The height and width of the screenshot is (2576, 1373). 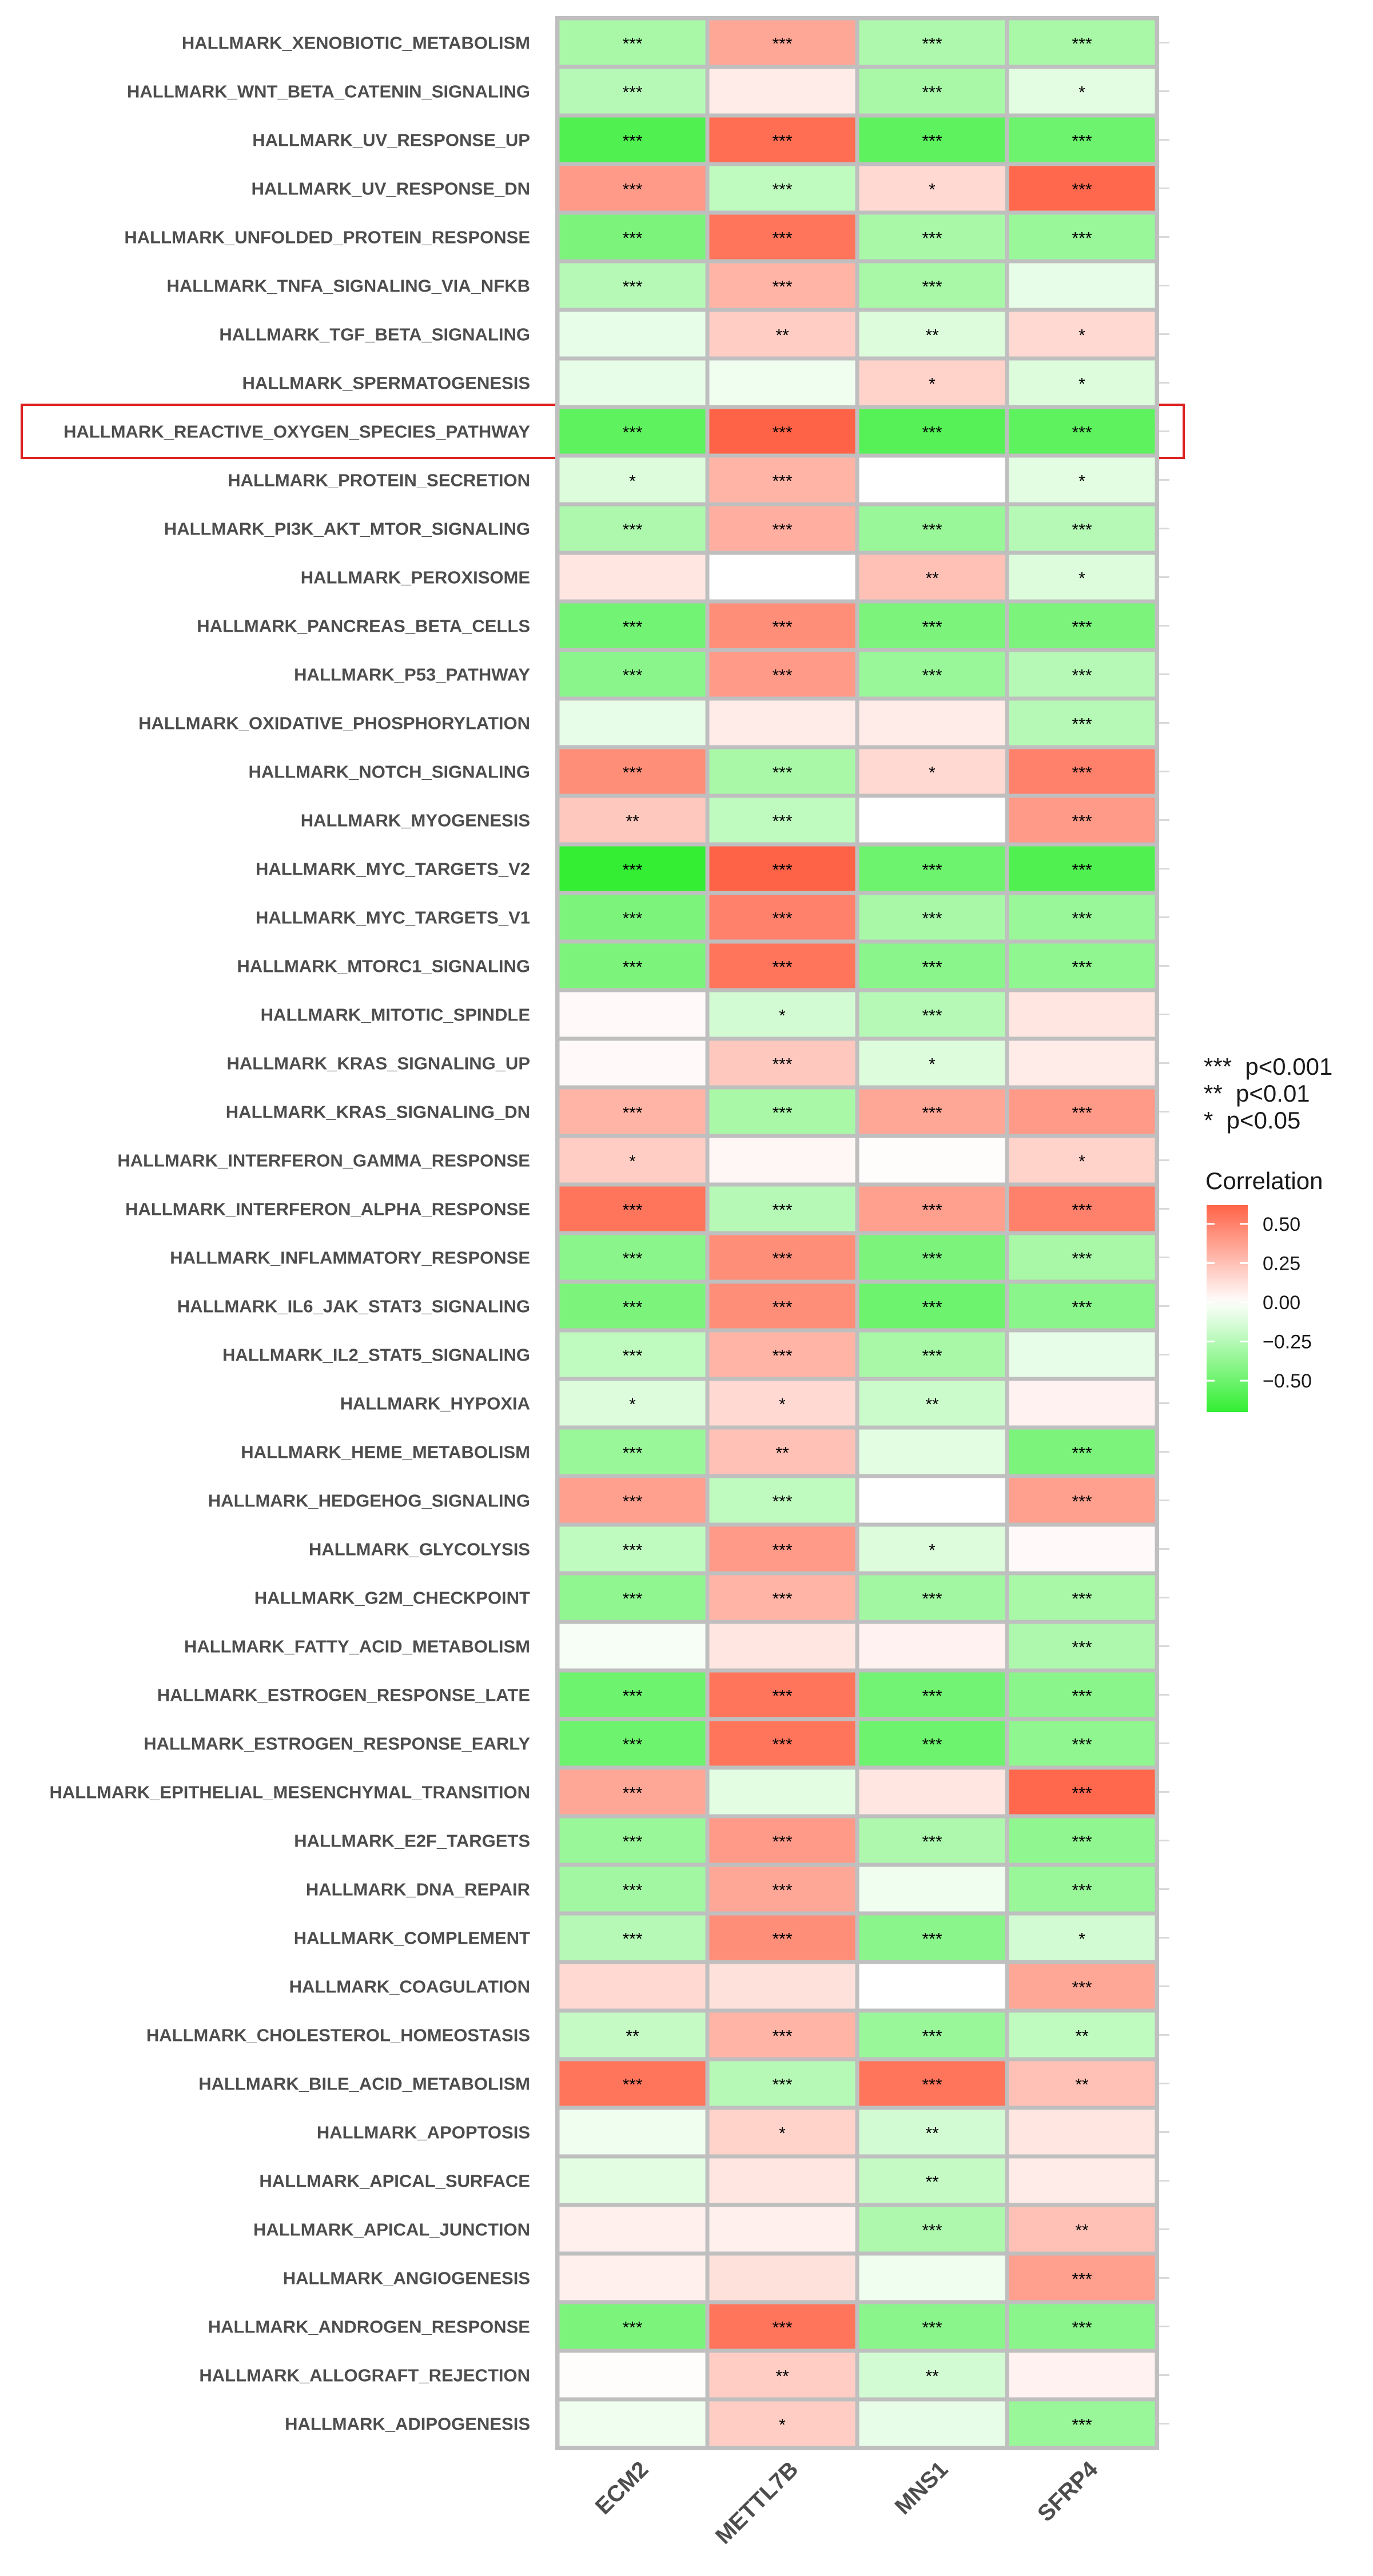 I want to click on row-label: HALLMARK_MITOTIC_SPINDLE, so click(x=395, y=1015).